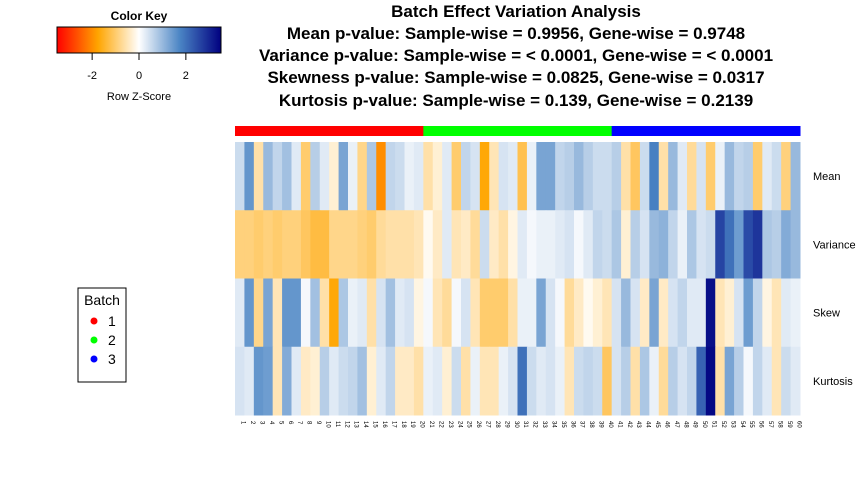 The width and height of the screenshot is (864, 480). What do you see at coordinates (478, 424) in the screenshot?
I see `column-label: 26` at bounding box center [478, 424].